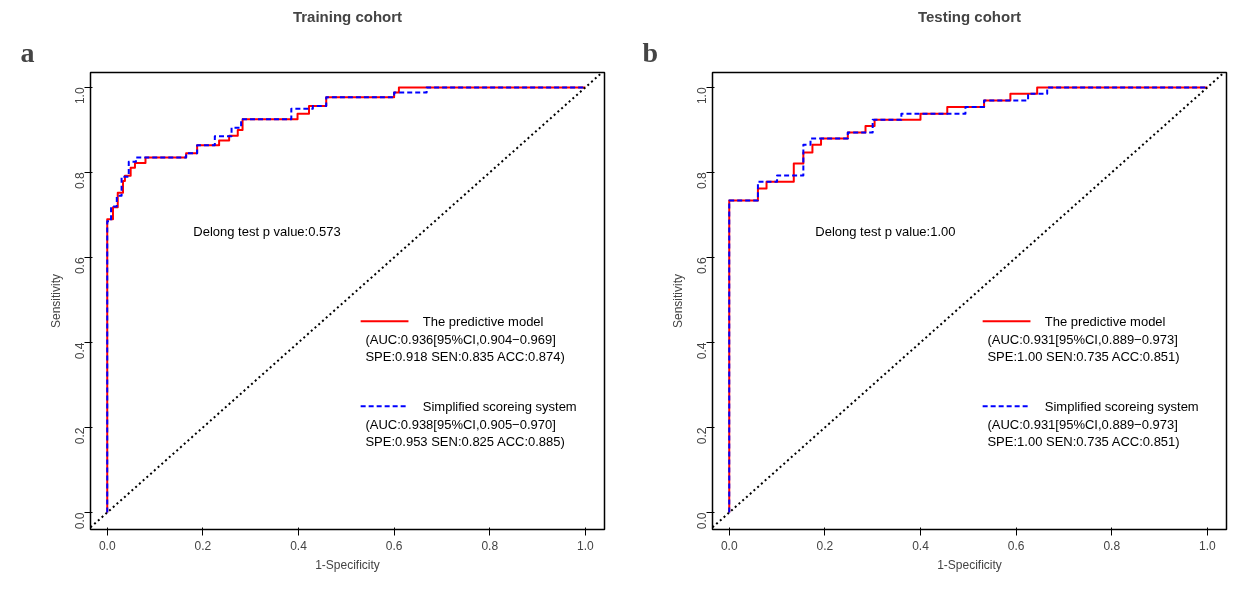  What do you see at coordinates (969, 16) in the screenshot?
I see `chart-title: Testing cohort` at bounding box center [969, 16].